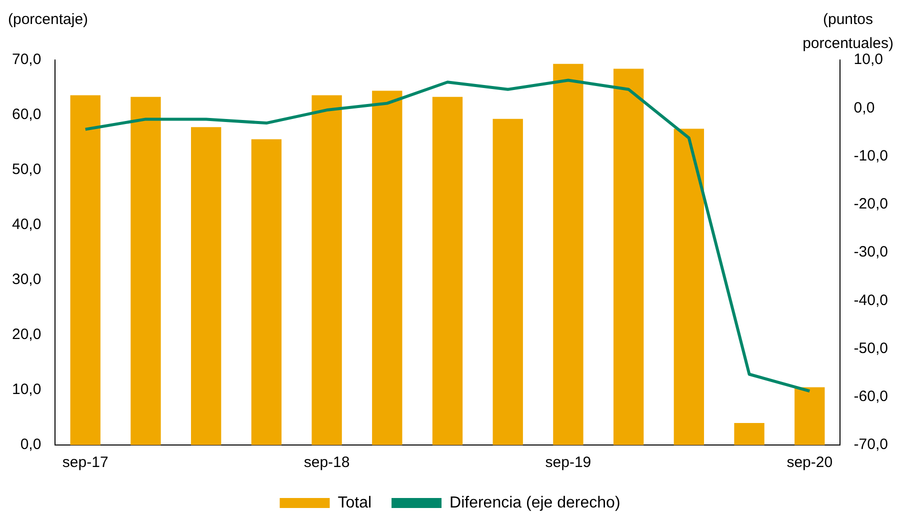 Image resolution: width=900 pixels, height=521 pixels. Describe the element at coordinates (848, 31) in the screenshot. I see `y2-axis-title: (puntos porcentuales)` at that location.